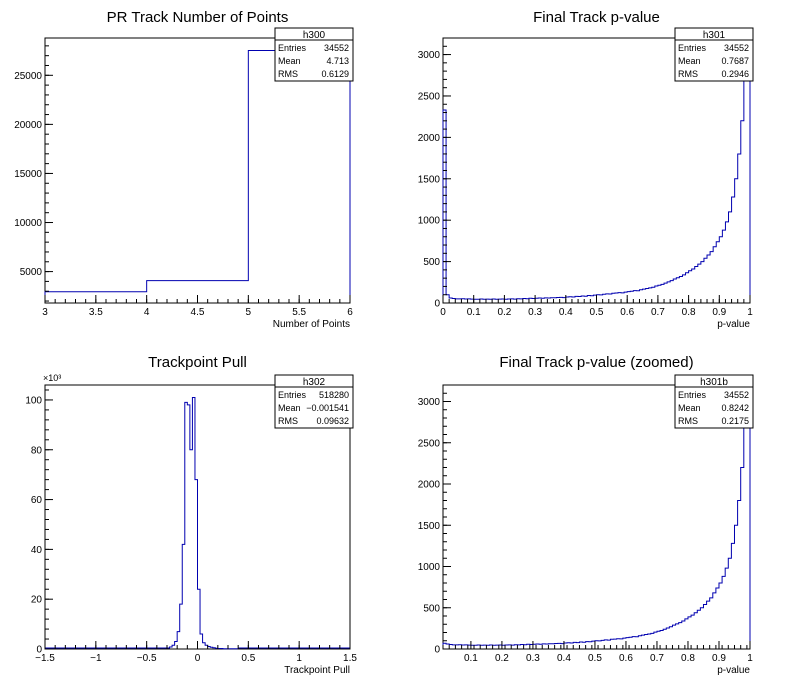 The image size is (796, 690). What do you see at coordinates (249, 312) in the screenshot?
I see `x-tick-label: 5` at bounding box center [249, 312].